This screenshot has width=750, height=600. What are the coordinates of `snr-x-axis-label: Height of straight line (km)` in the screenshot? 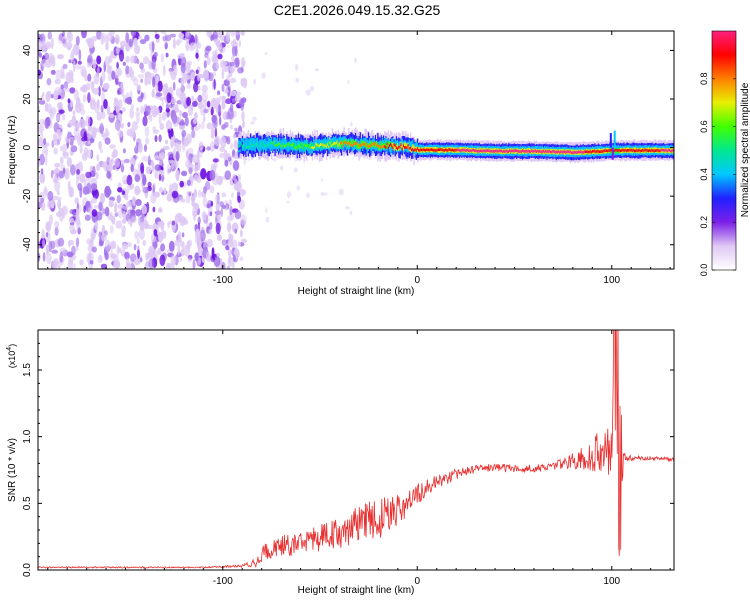 It's located at (356, 590).